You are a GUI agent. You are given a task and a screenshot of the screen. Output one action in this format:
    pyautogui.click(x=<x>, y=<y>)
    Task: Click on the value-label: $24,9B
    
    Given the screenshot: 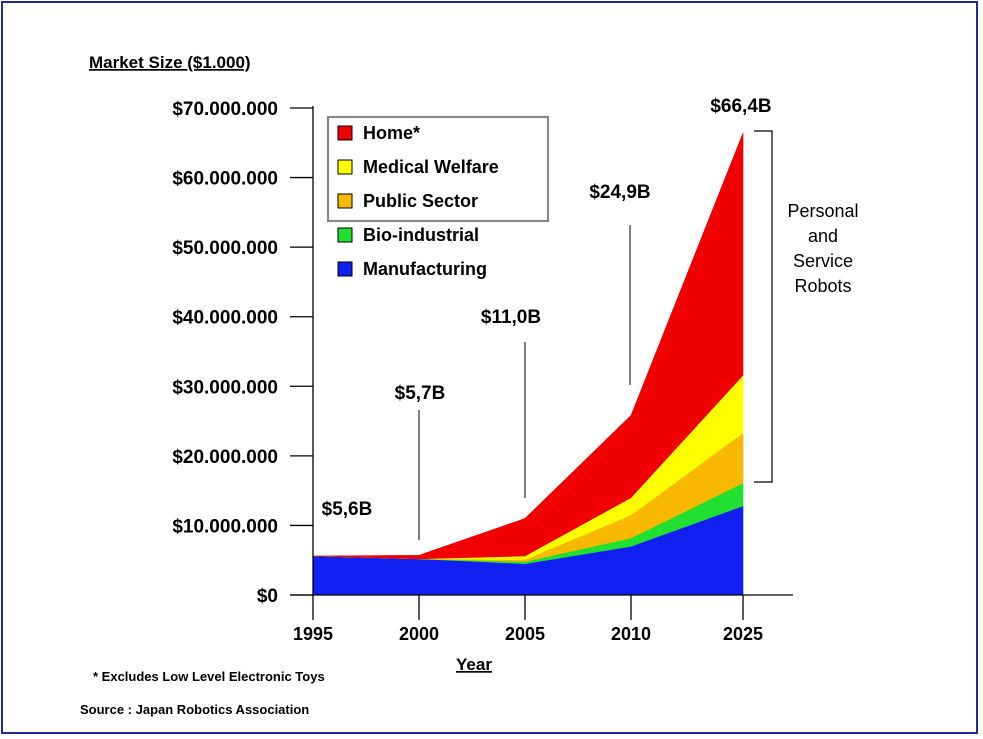 What is the action you would take?
    pyautogui.click(x=619, y=192)
    